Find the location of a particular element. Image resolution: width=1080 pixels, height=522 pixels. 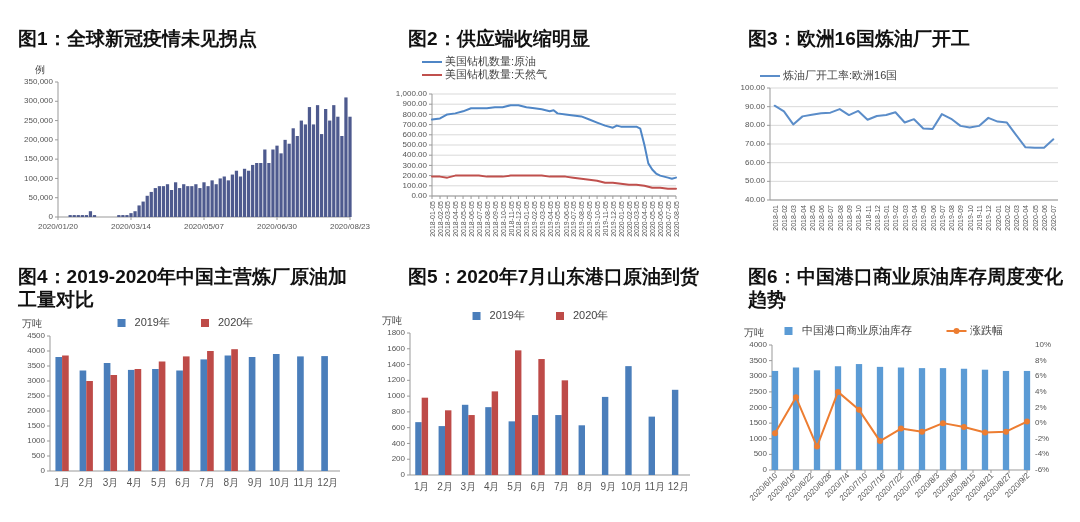

y-axis-title: 万吨 is located at coordinates (32, 323).